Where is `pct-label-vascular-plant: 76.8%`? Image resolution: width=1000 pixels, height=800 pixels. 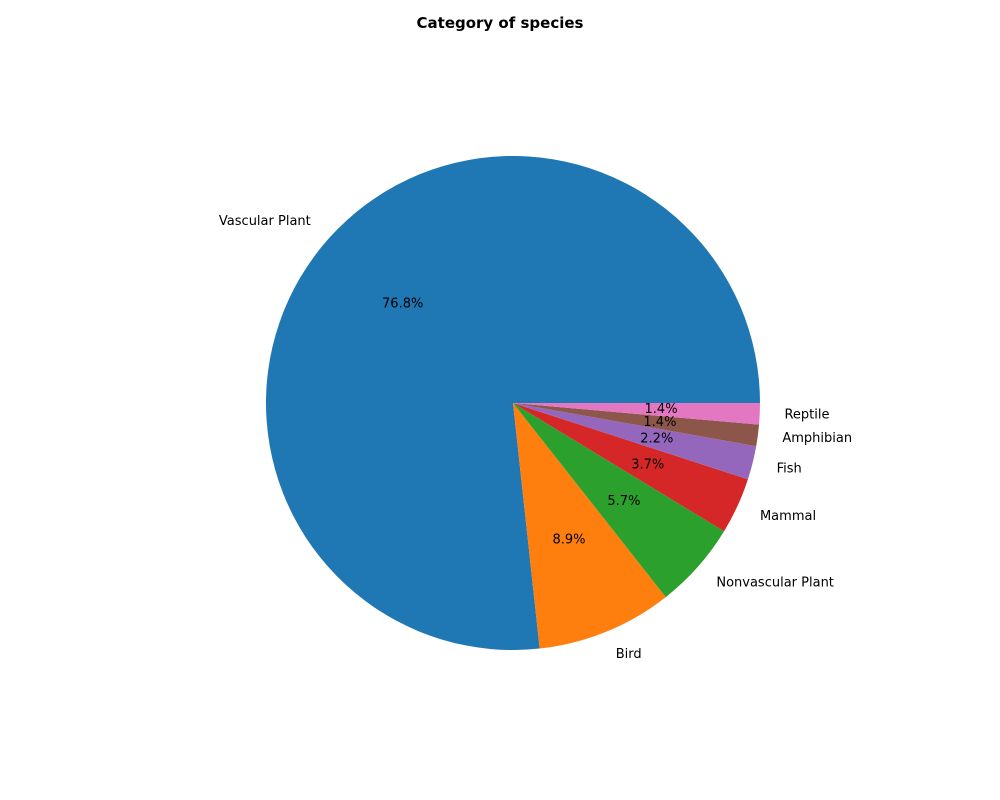
pct-label-vascular-plant: 76.8% is located at coordinates (402, 304).